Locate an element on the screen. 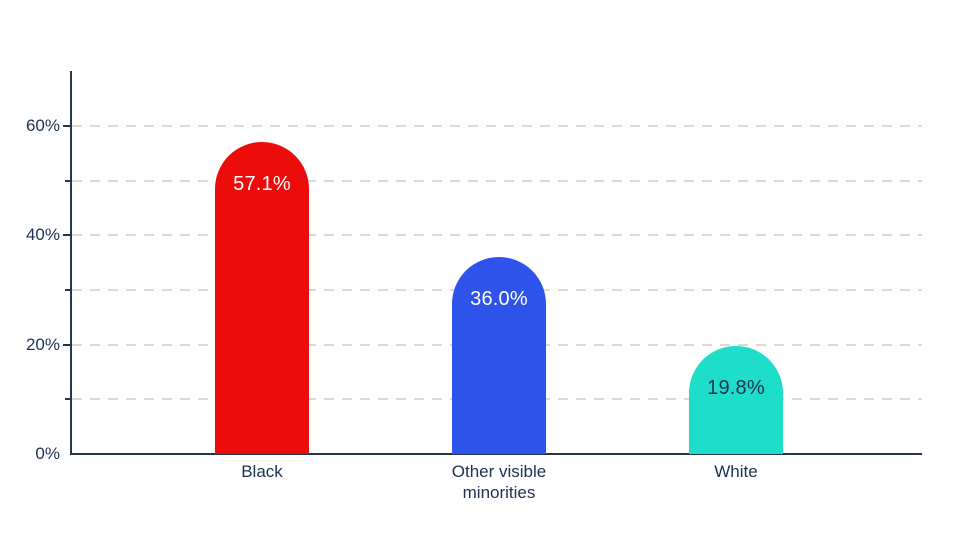 This screenshot has width=960, height=540. x-axis-line is located at coordinates (496, 454).